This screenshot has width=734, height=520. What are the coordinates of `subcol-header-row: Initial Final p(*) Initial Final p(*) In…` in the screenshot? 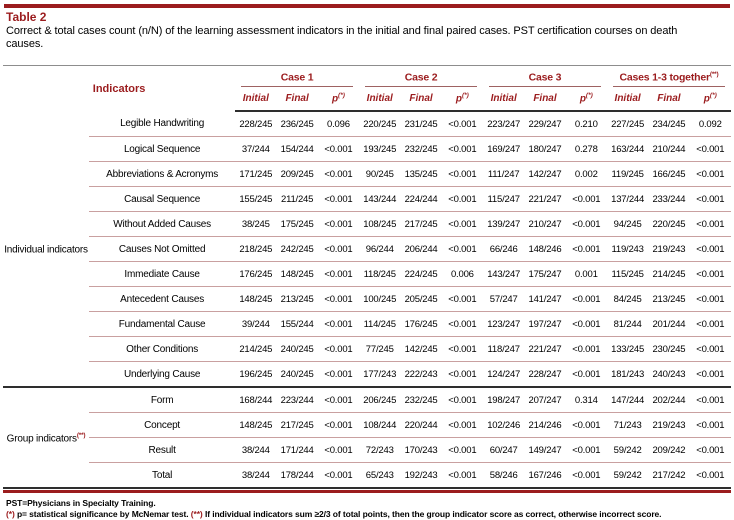 It's located at (367, 99).